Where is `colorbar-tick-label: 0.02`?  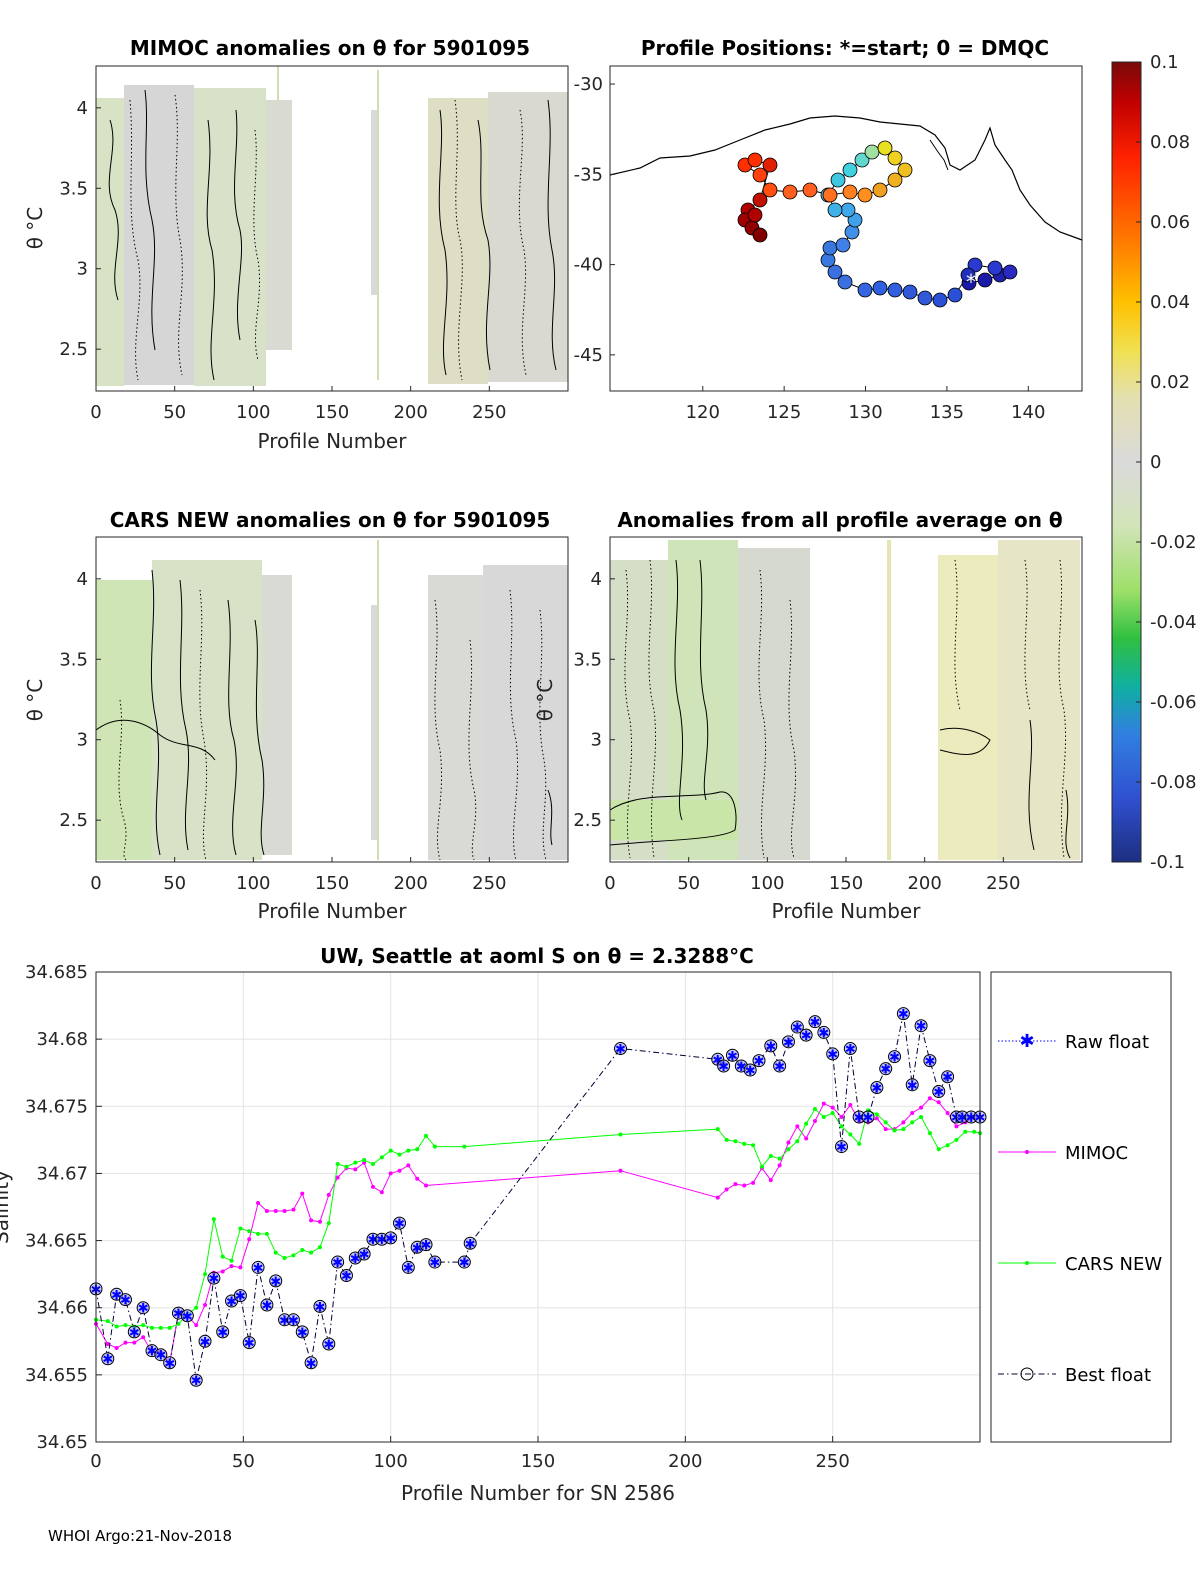 colorbar-tick-label: 0.02 is located at coordinates (1170, 382).